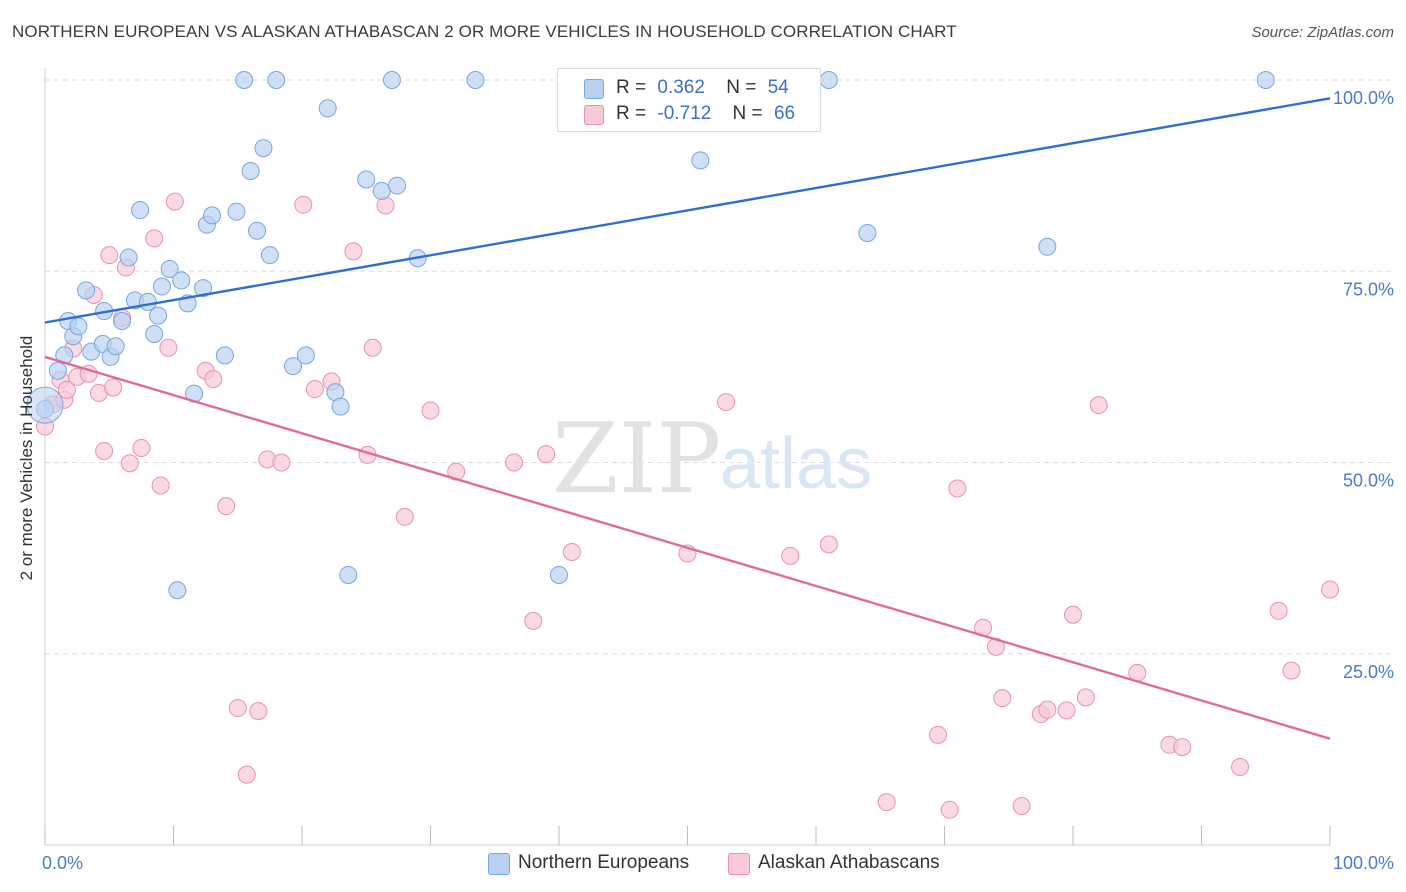 This screenshot has width=1406, height=892. I want to click on y-tick-label: 75.0%, so click(1368, 289).